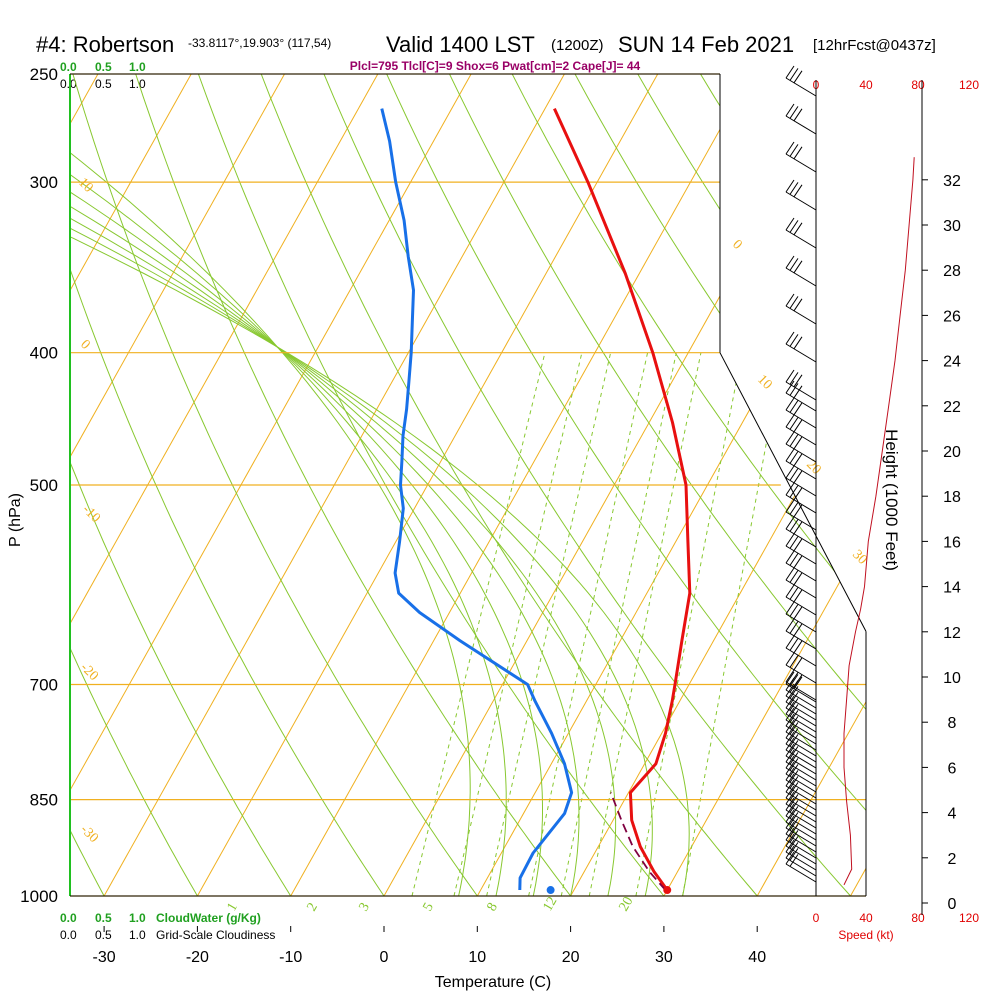  What do you see at coordinates (816, 918) in the screenshot?
I see `speed-tick-bottom: 0` at bounding box center [816, 918].